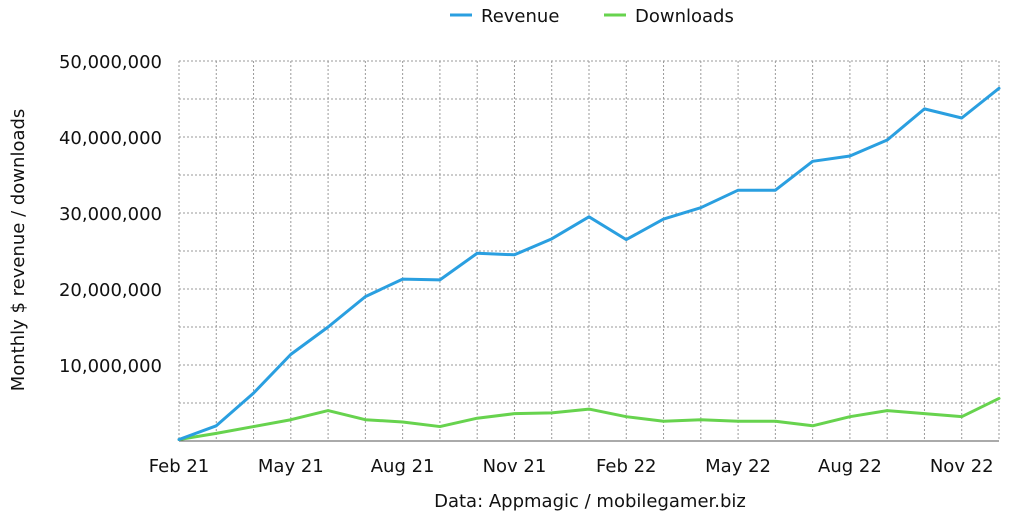 The image size is (1020, 519). What do you see at coordinates (684, 16) in the screenshot?
I see `legend-label-downloads: Downloads` at bounding box center [684, 16].